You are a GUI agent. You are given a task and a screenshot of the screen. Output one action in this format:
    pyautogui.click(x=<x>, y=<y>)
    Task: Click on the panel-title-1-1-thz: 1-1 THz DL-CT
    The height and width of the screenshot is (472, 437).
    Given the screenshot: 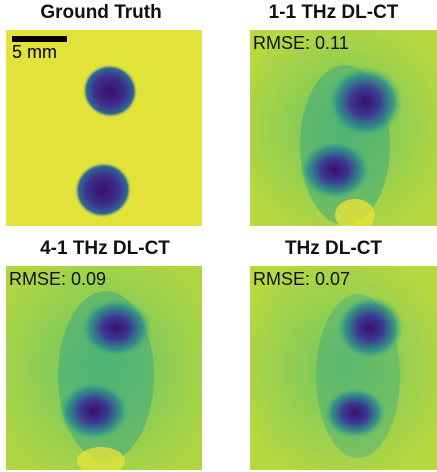 What is the action you would take?
    pyautogui.click(x=333, y=12)
    